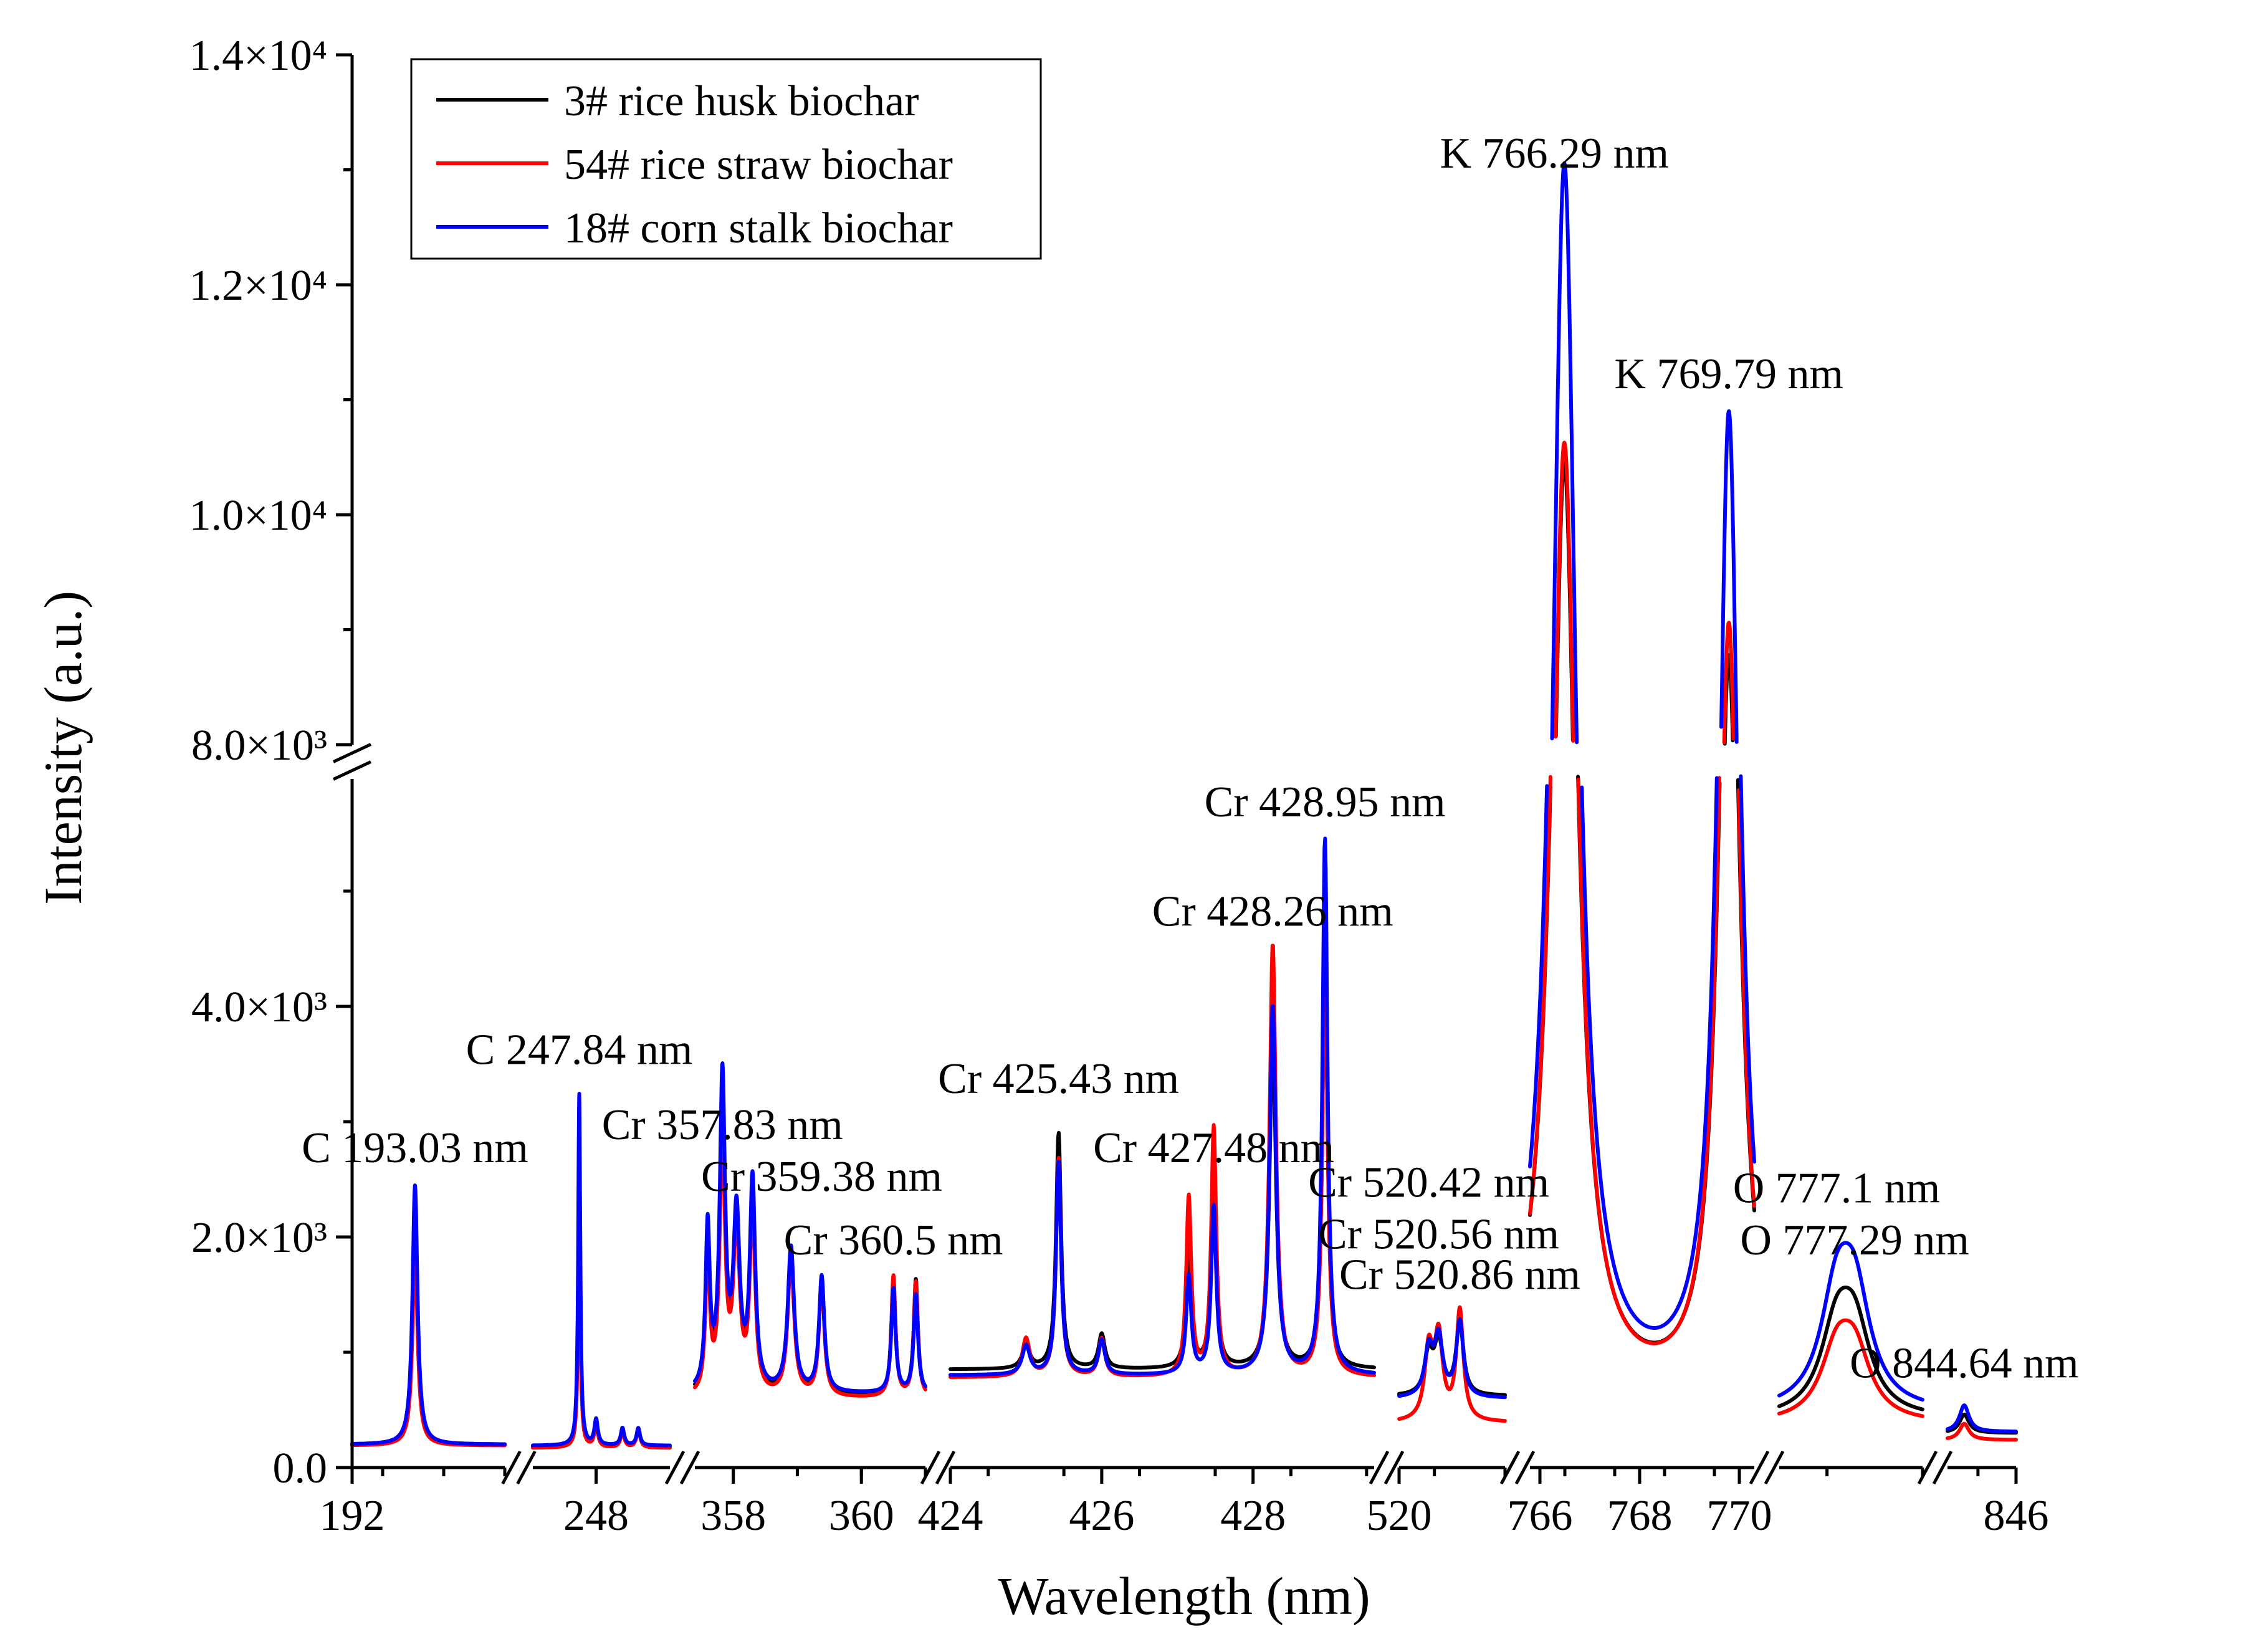  I want to click on peak-label: Cr 359.38 nm, so click(821, 1177).